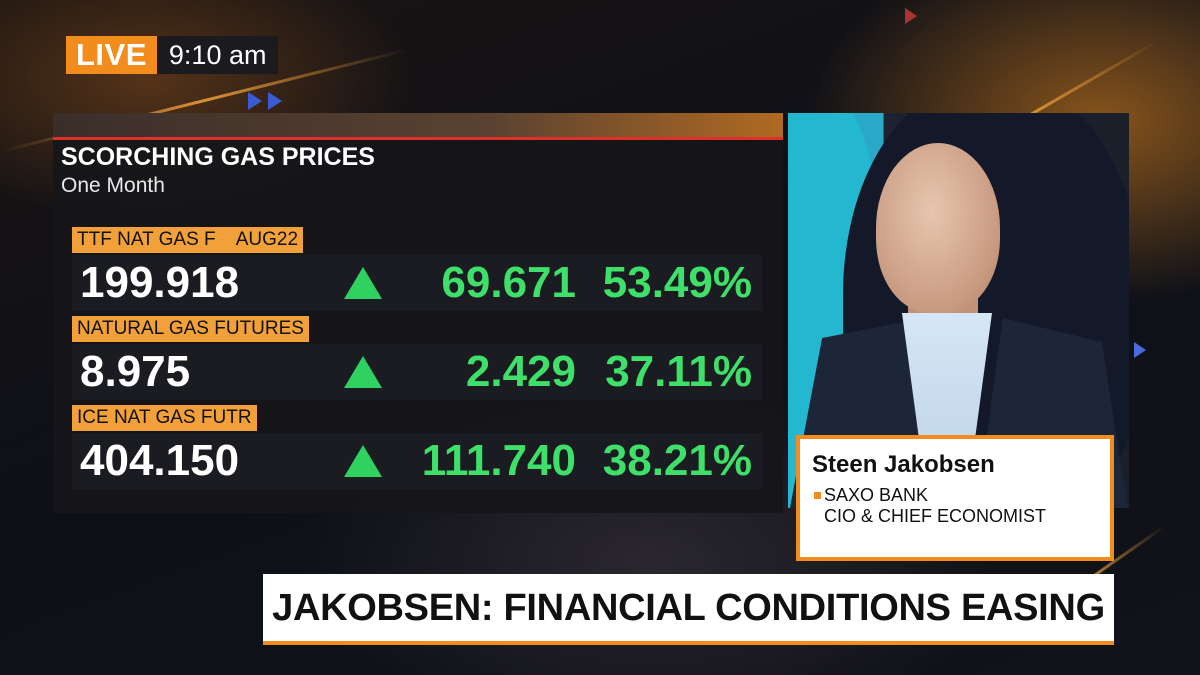 The width and height of the screenshot is (1200, 675). I want to click on headline-bar: JAKOBSEN: FINANCIAL CONDITIONS EASING, so click(688, 609).